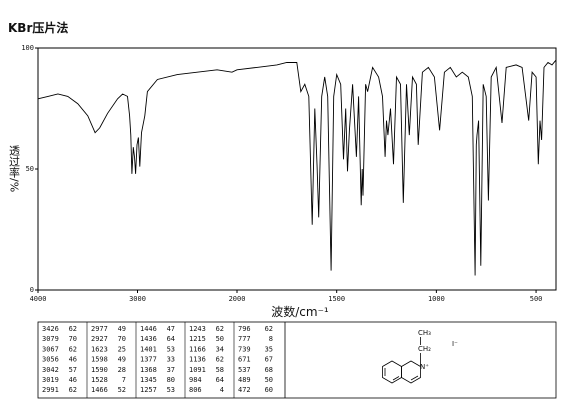  What do you see at coordinates (171, 370) in the screenshot?
I see `peak-transmittance: 37` at bounding box center [171, 370].